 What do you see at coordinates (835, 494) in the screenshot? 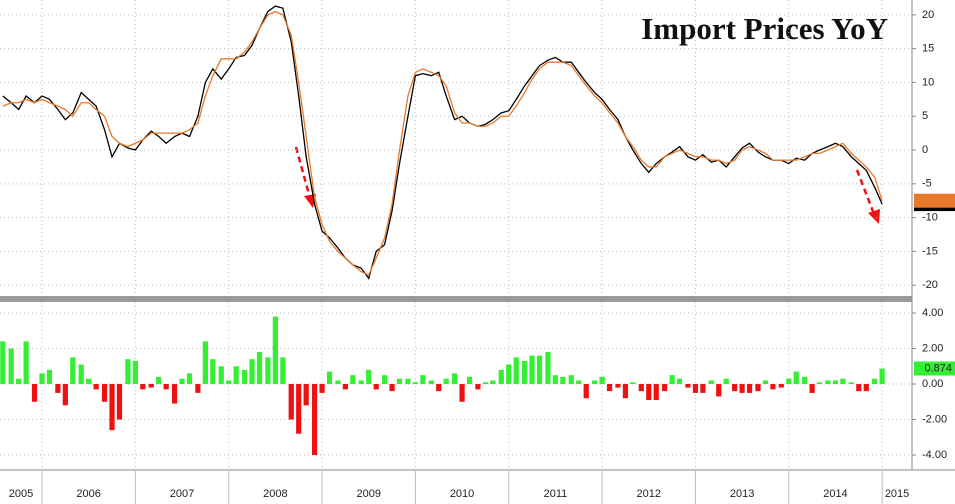
I see `x-tick-label: 2014` at bounding box center [835, 494].